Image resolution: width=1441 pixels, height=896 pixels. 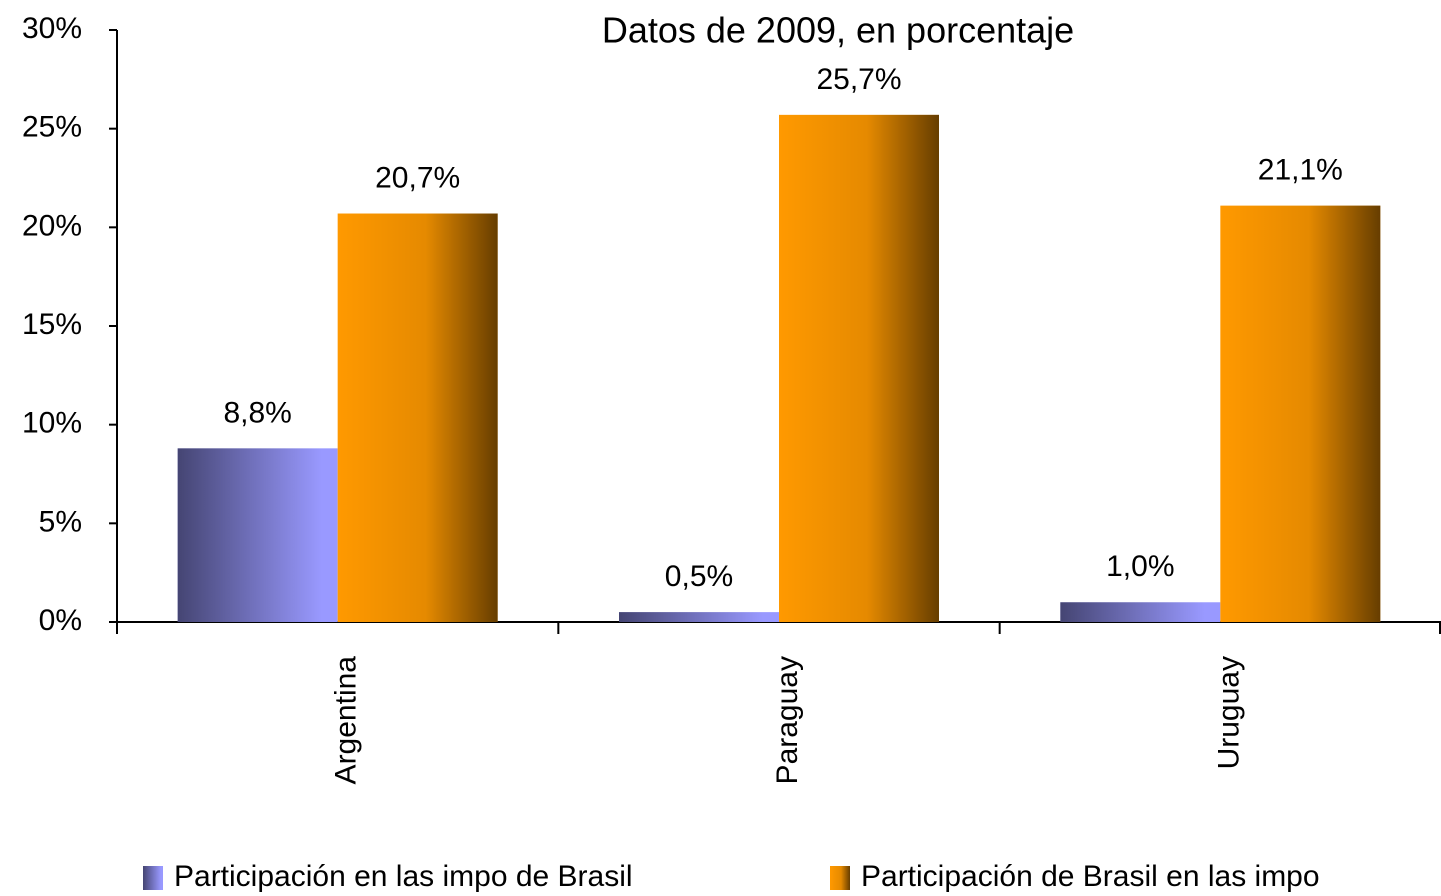 I want to click on x-tick-label: Argentina, so click(x=346, y=720).